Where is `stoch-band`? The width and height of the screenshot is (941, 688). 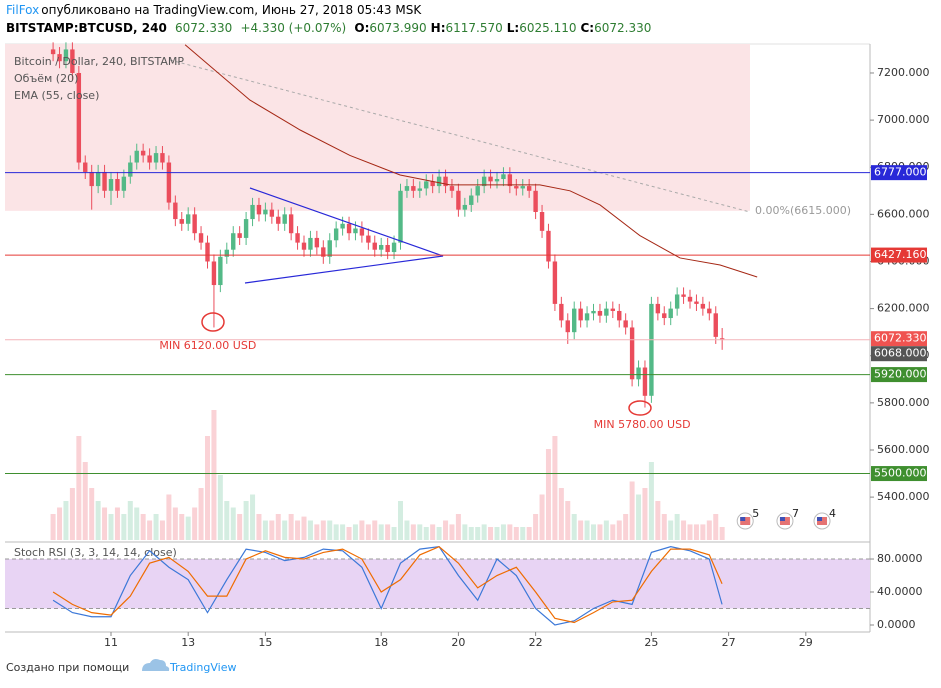
stoch-band is located at coordinates (437, 584).